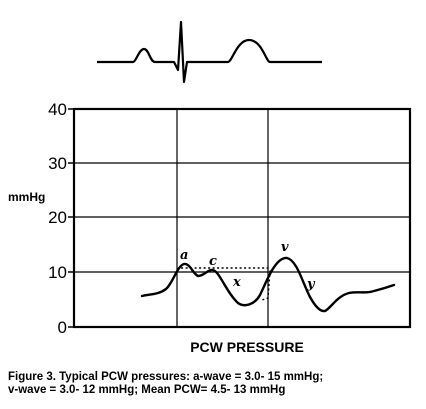 The image size is (426, 409). I want to click on y-axis-label: mmHg, so click(26, 197).